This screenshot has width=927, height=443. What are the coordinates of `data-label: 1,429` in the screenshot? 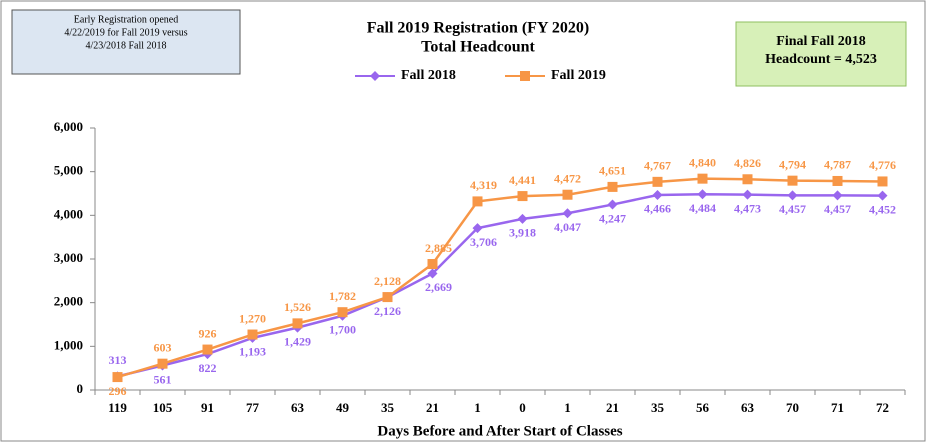 It's located at (297, 341).